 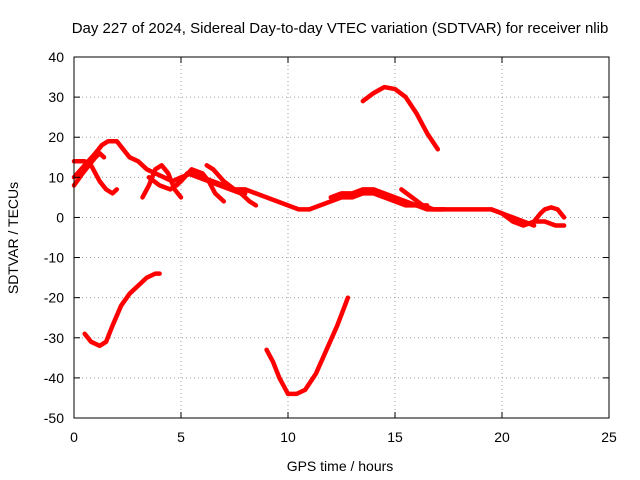 What do you see at coordinates (423, 199) in the screenshot?
I see `series-s12` at bounding box center [423, 199].